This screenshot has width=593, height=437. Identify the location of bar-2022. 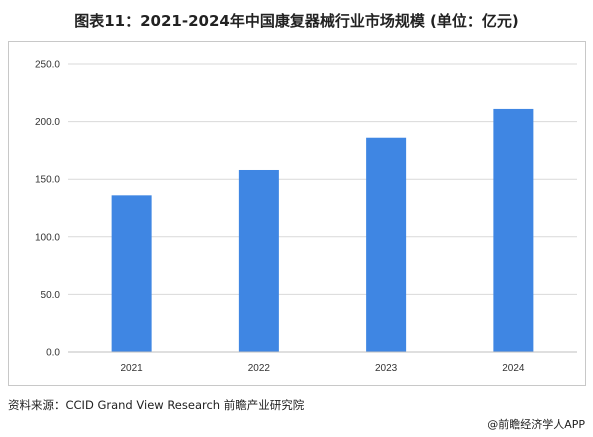
(258, 260).